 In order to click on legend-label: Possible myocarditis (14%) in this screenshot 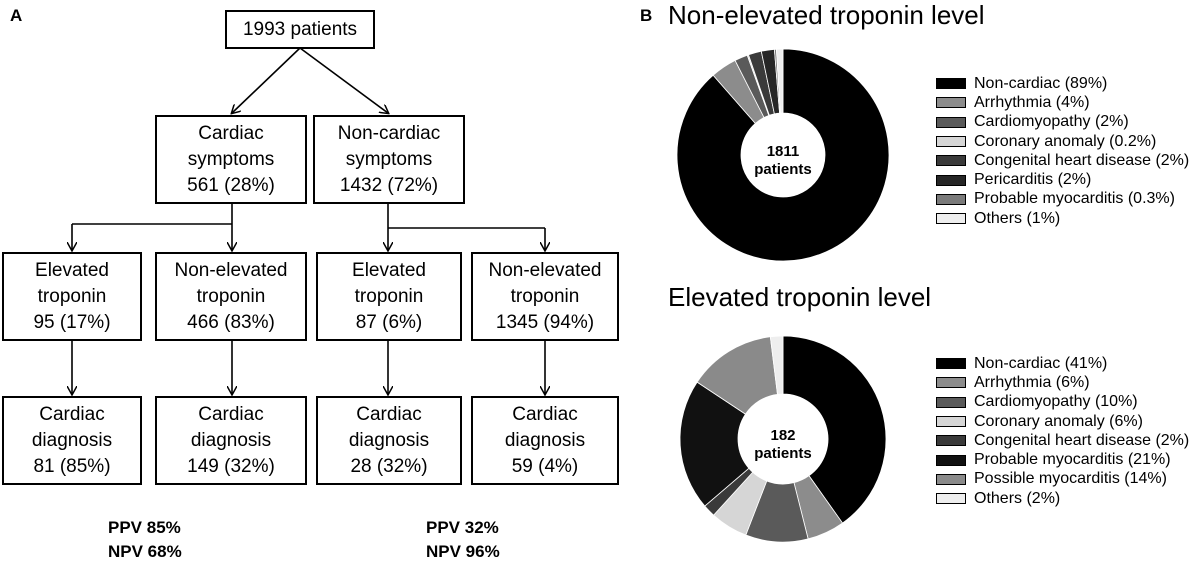, I will do `click(1070, 479)`.